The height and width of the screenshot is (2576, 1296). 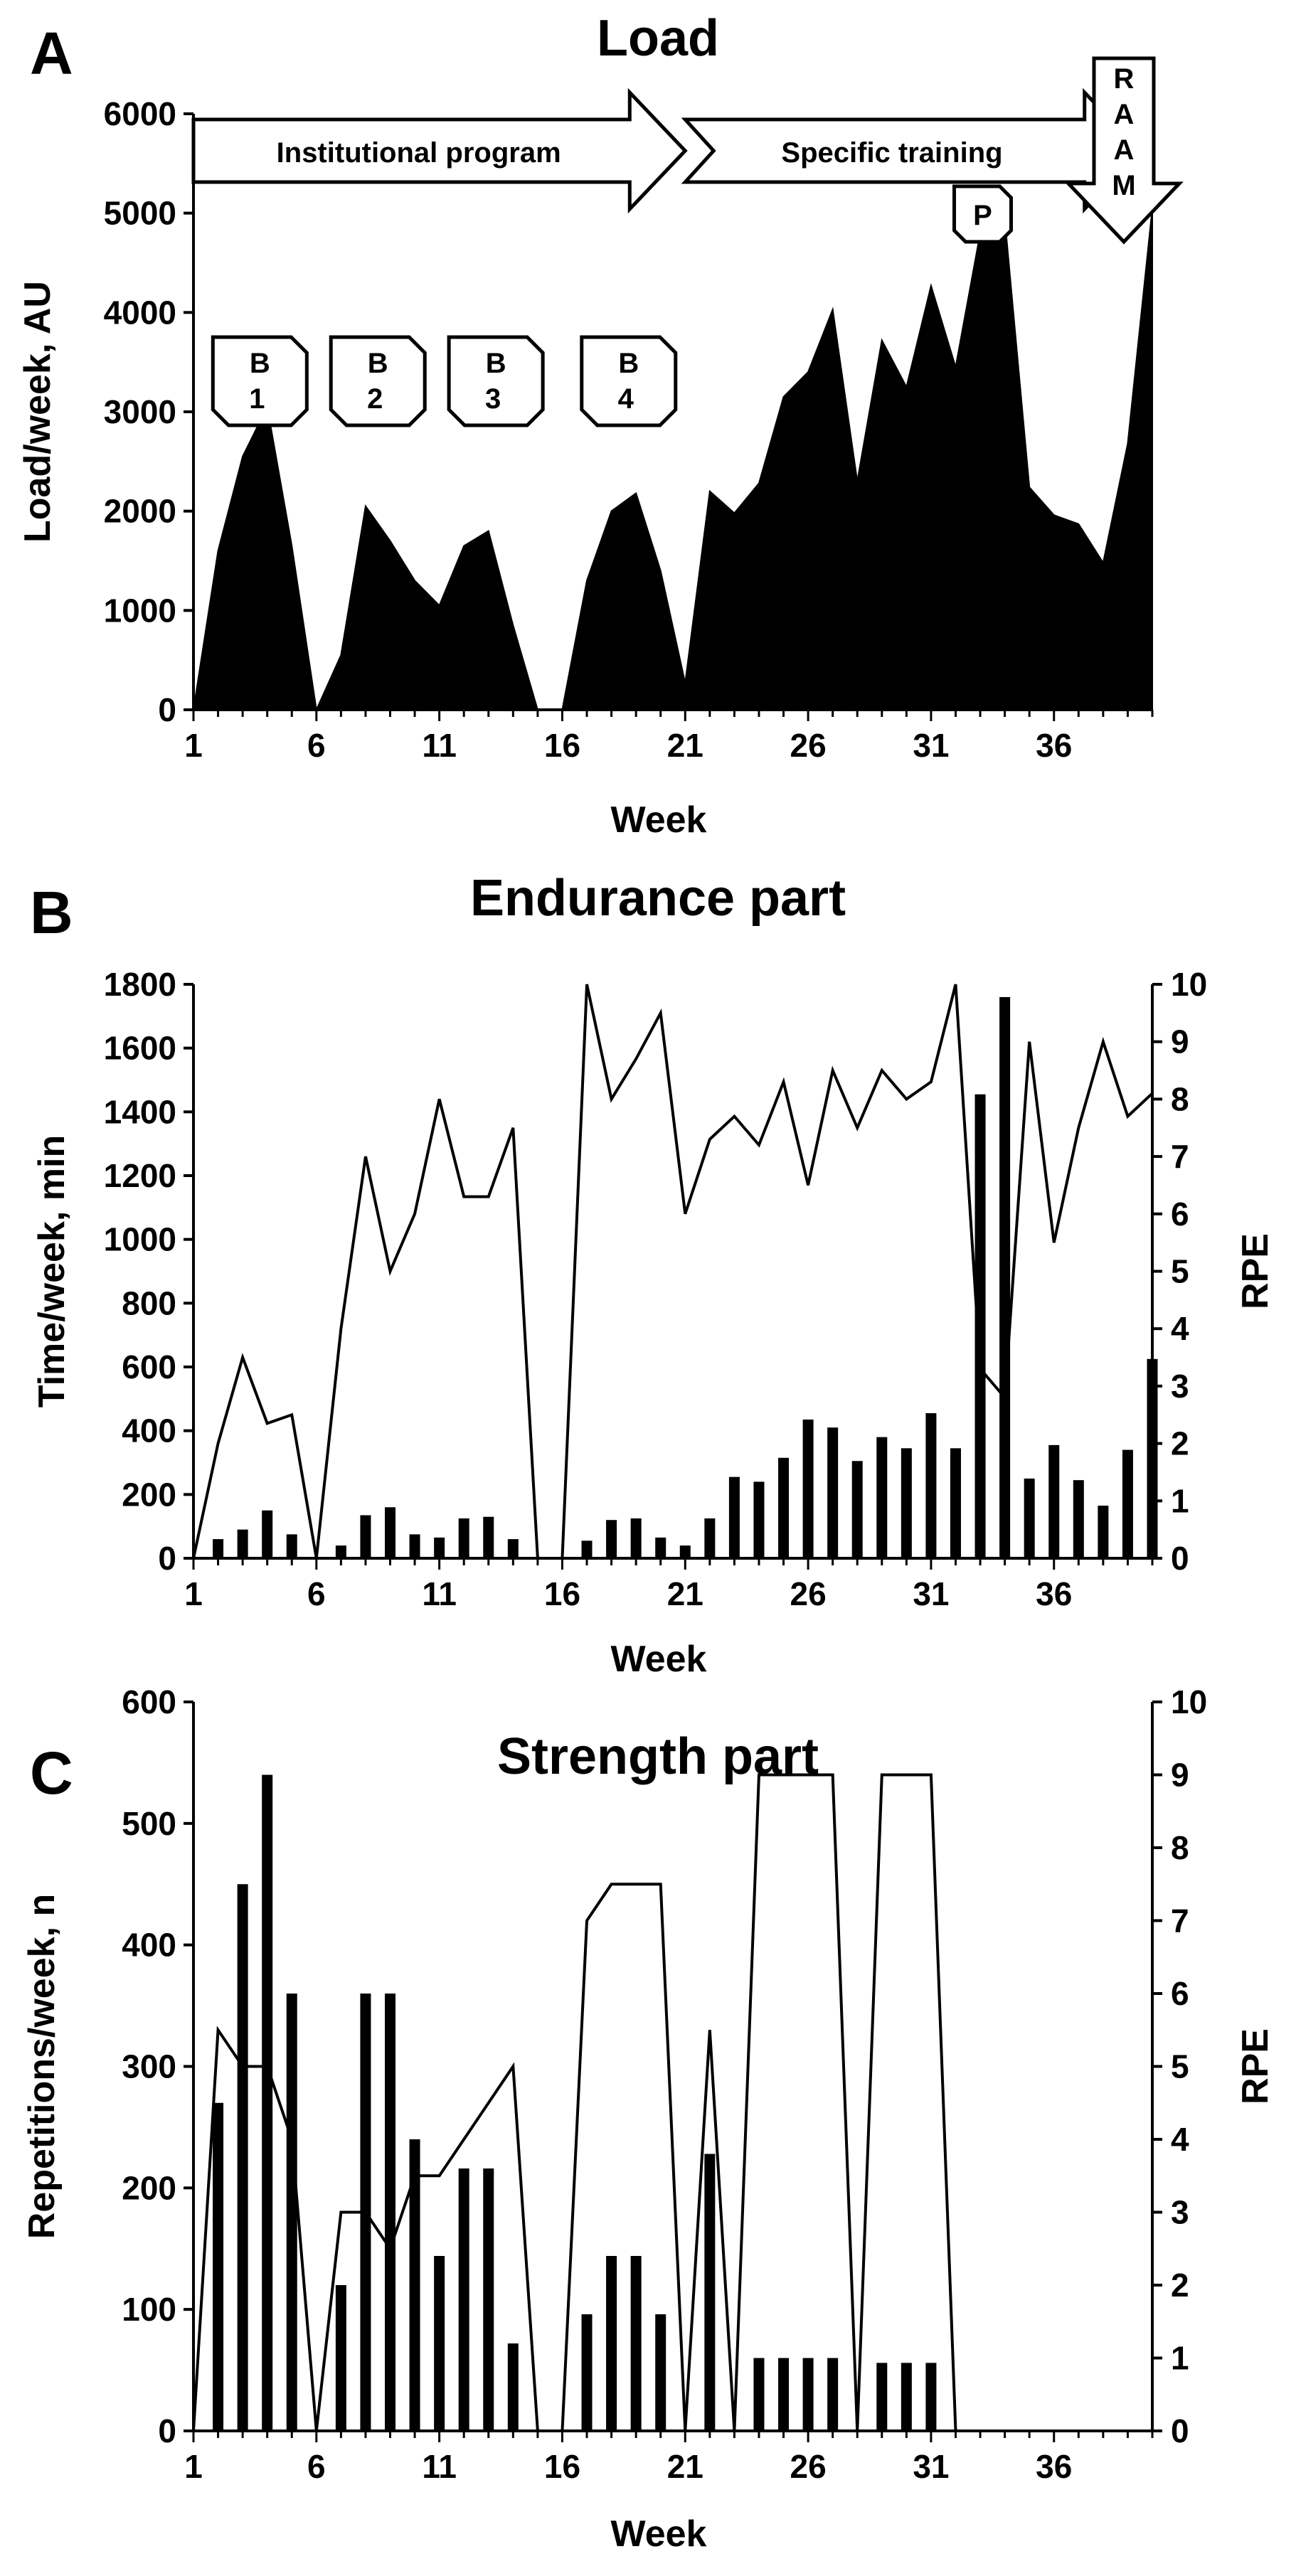 I want to click on raam-letter: A, so click(x=1124, y=150).